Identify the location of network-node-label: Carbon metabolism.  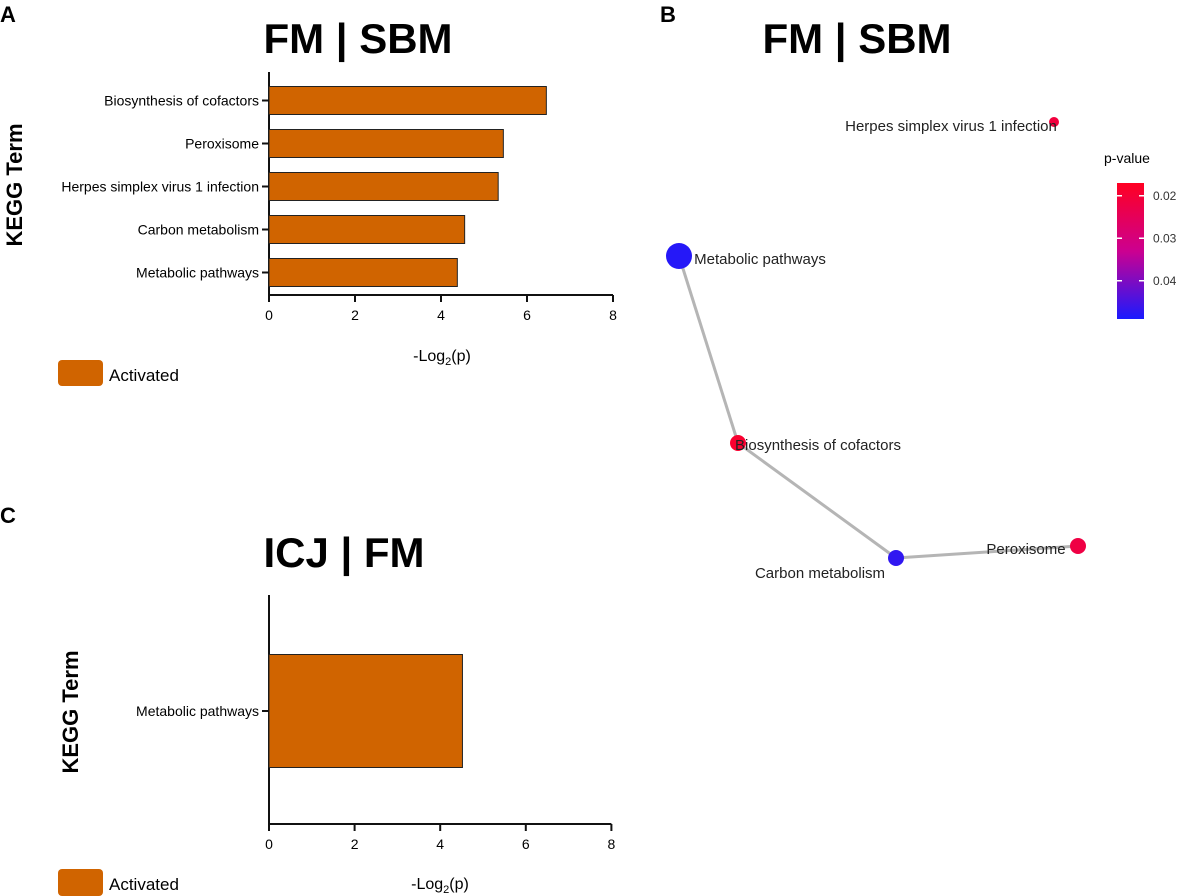
(820, 573).